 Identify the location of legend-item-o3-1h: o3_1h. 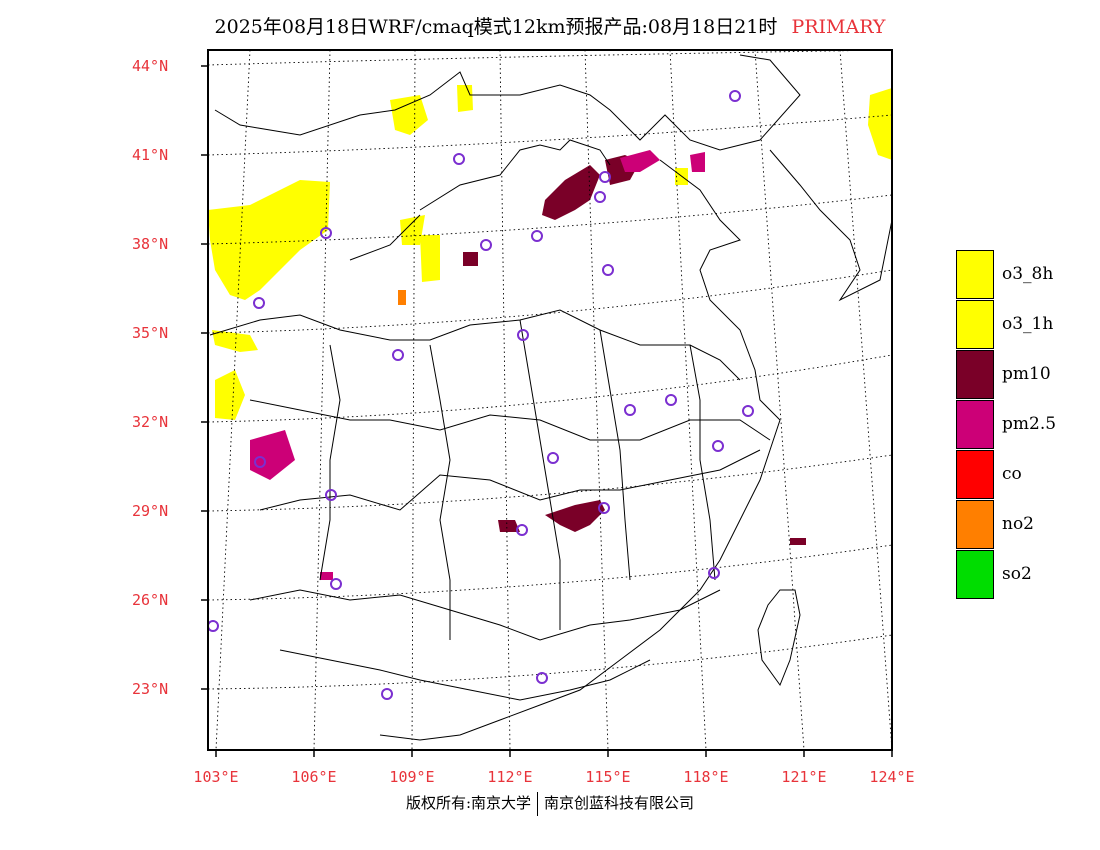
(1028, 324).